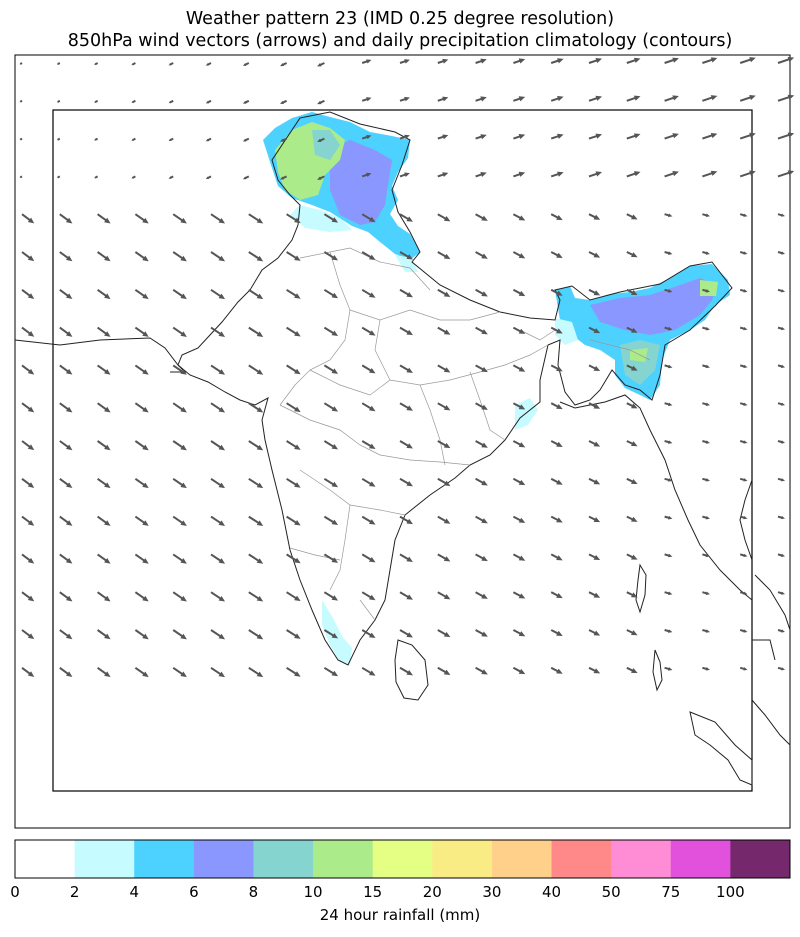  I want to click on colorbar-tick-label: 4, so click(134, 892).